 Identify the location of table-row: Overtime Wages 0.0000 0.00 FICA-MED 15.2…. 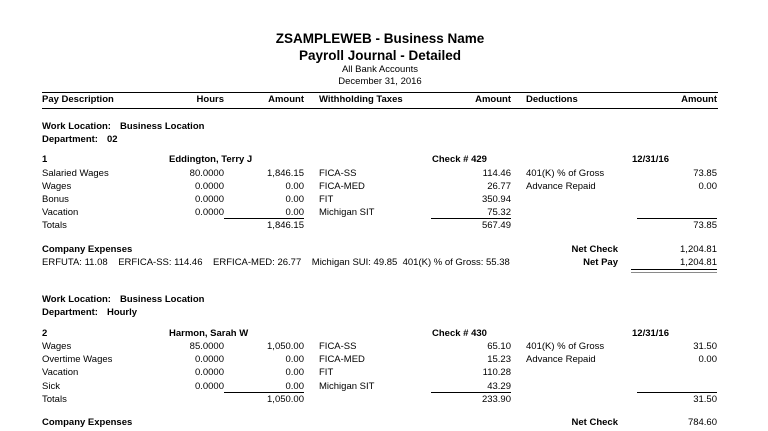
(380, 359).